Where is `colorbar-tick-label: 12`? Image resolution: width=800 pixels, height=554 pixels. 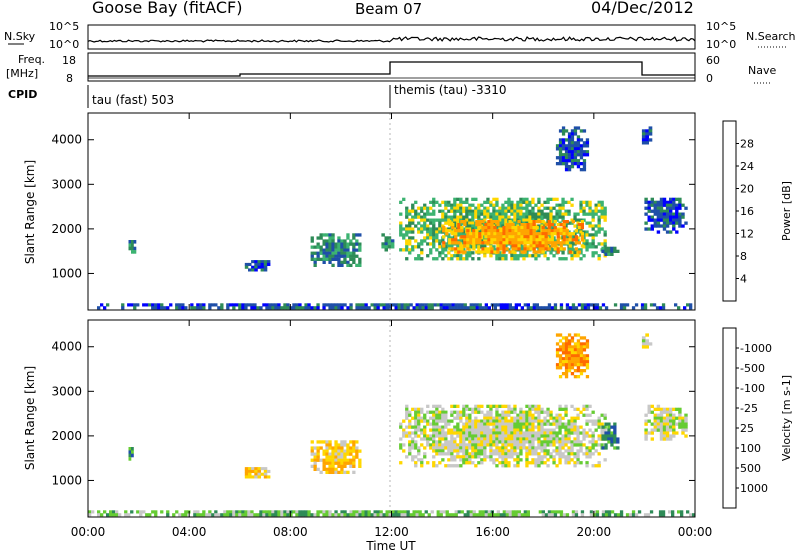 colorbar-tick-label: 12 is located at coordinates (747, 234).